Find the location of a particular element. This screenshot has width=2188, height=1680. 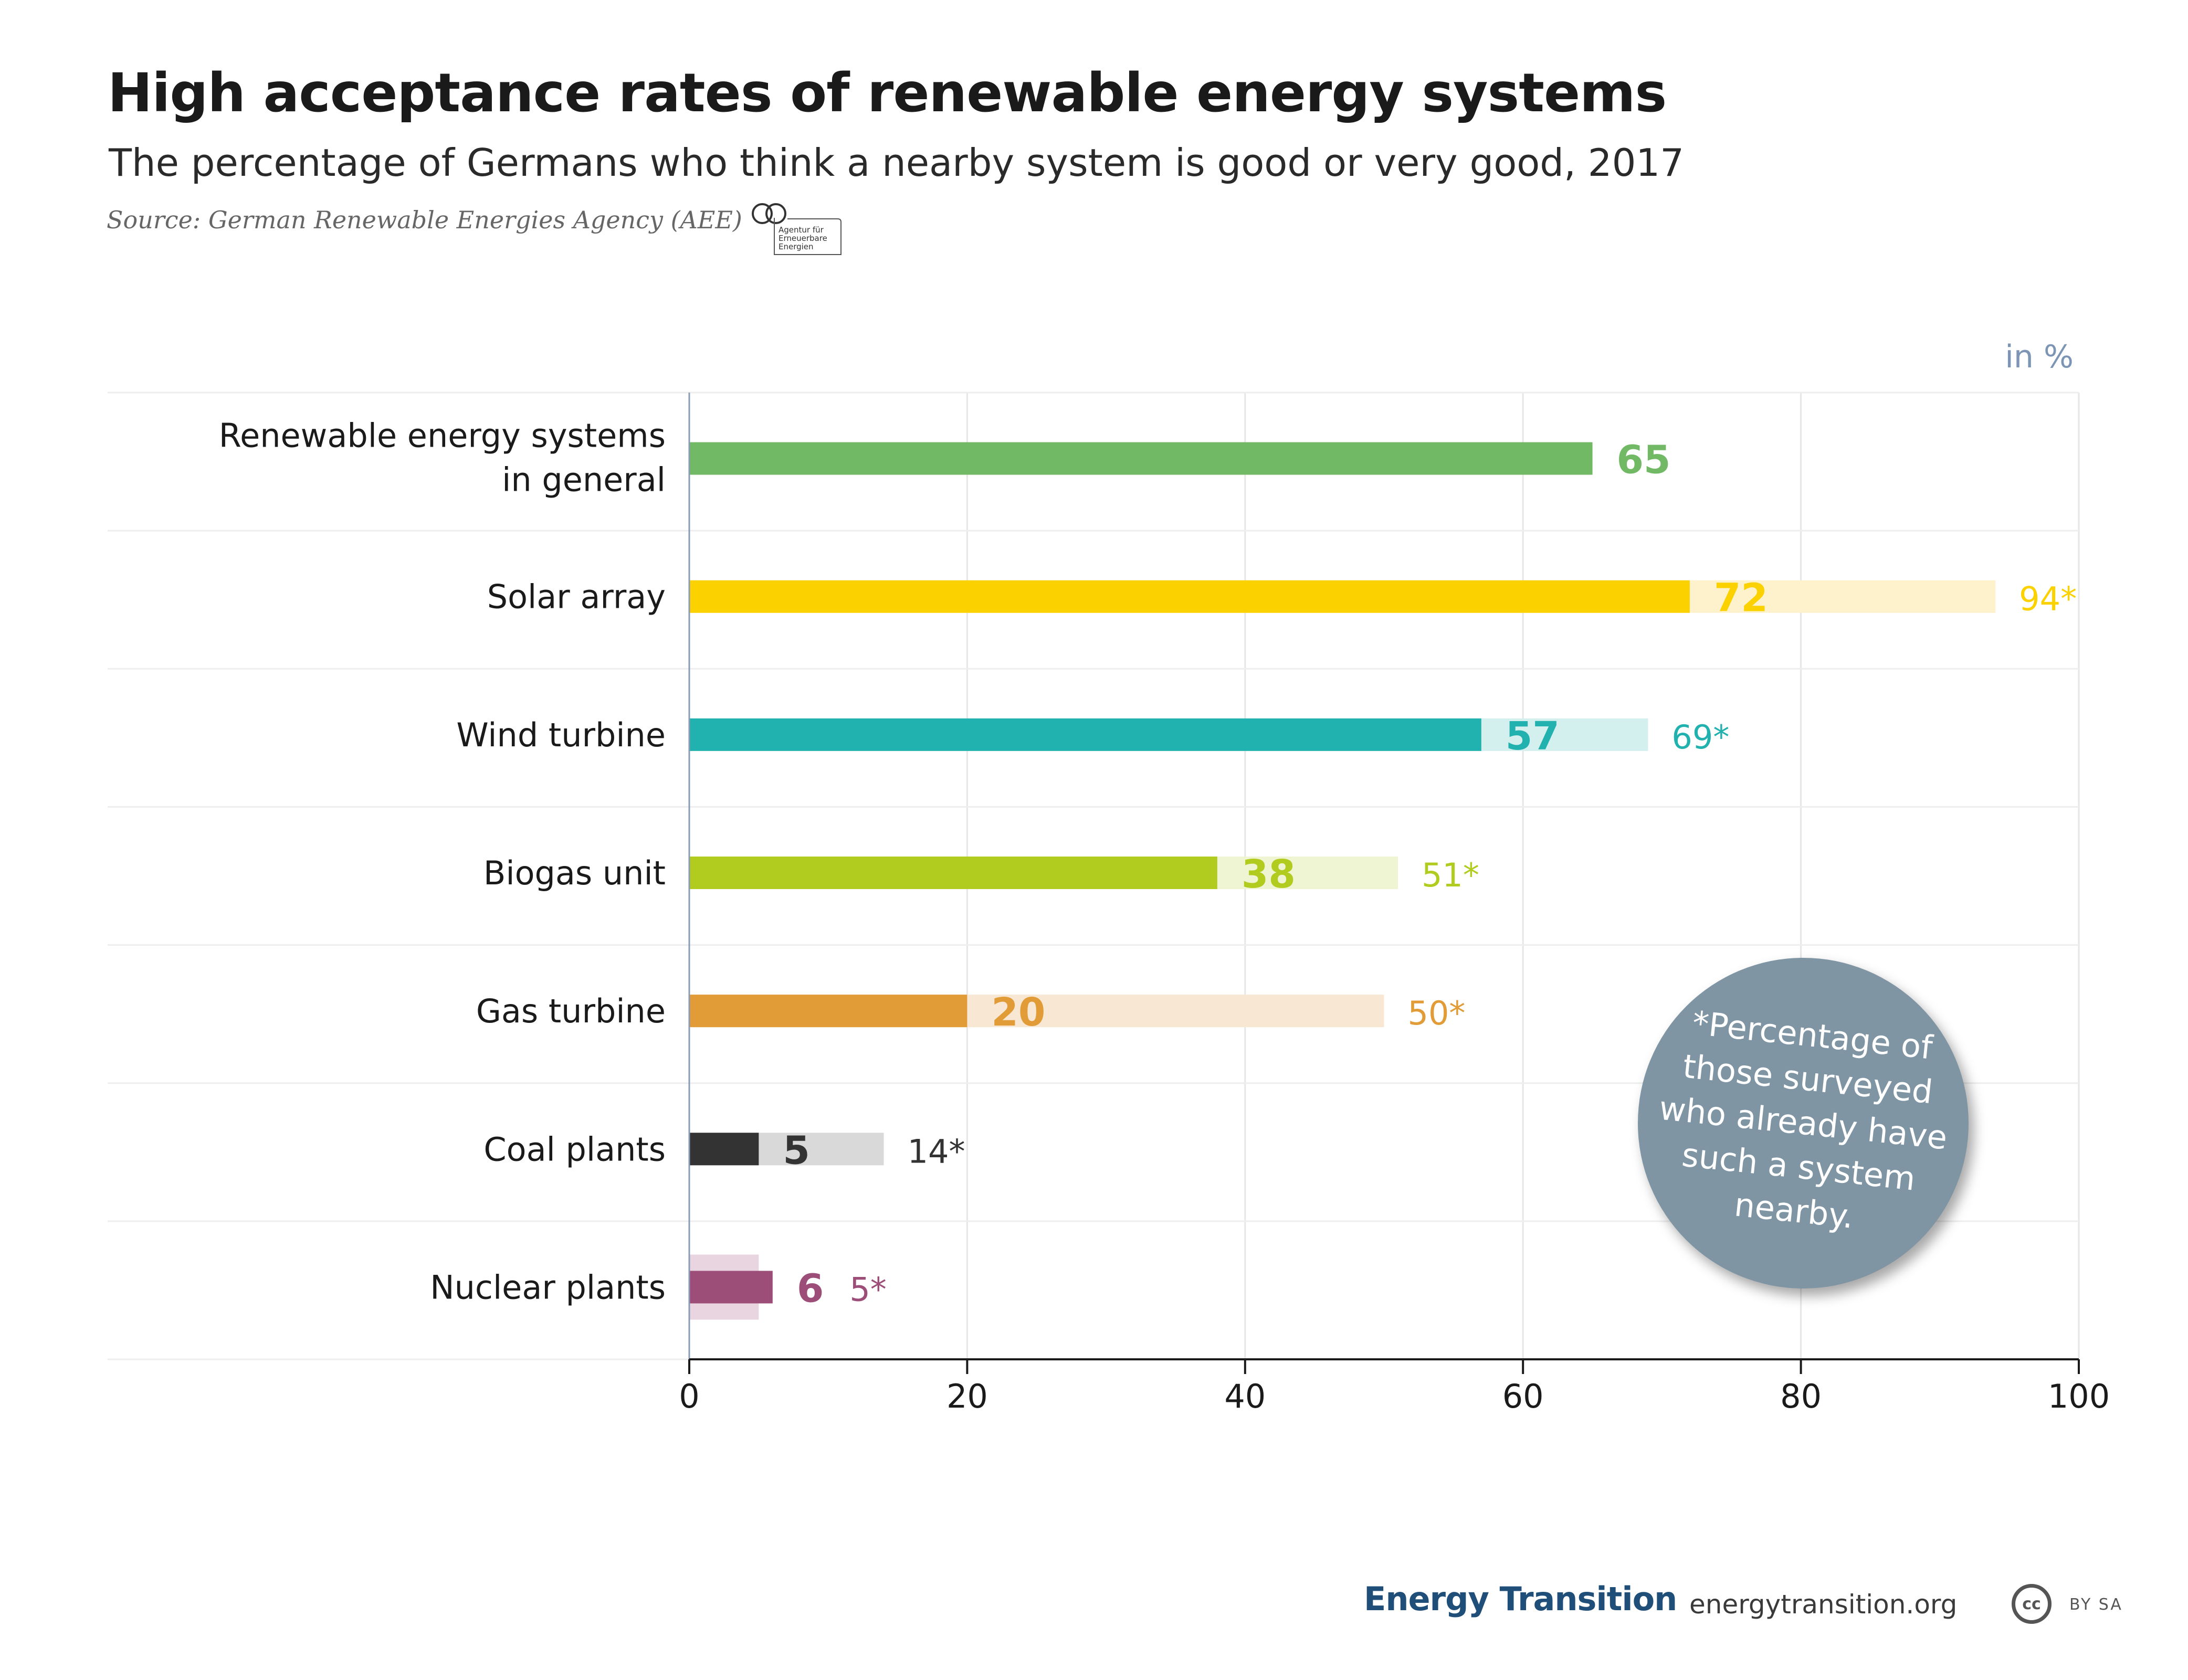

category-label: Gas turbine is located at coordinates (571, 1011).